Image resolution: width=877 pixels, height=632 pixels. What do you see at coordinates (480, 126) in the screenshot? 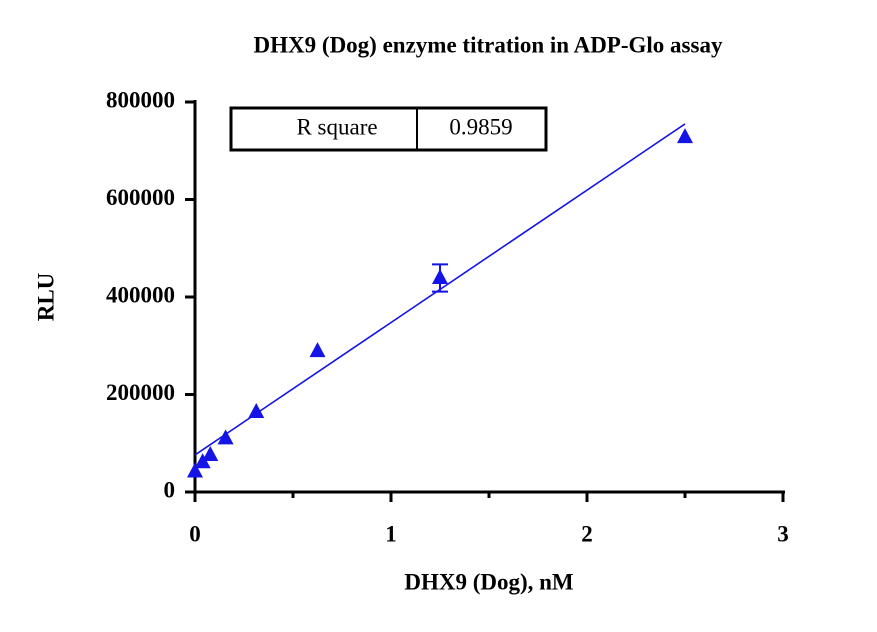
I see `annotation-value: 0.9859` at bounding box center [480, 126].